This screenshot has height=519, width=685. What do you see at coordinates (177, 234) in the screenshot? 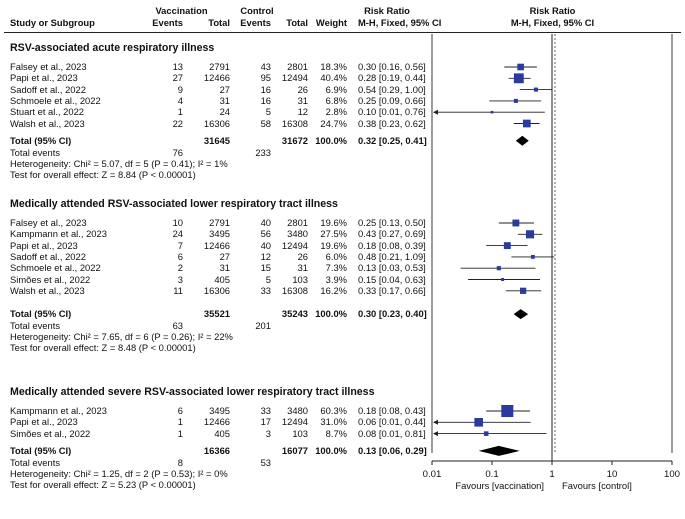
I see `vacc-events: 24` at bounding box center [177, 234].